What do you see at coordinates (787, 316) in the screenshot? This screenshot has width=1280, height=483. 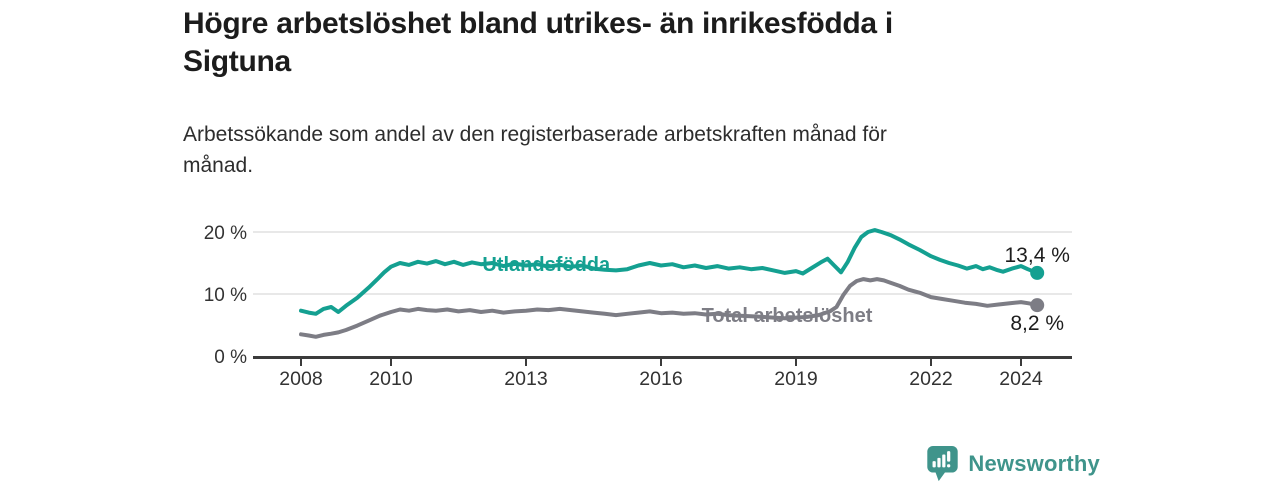 I see `series-label-total-arbetsloshet: Total arbetslöshet` at bounding box center [787, 316].